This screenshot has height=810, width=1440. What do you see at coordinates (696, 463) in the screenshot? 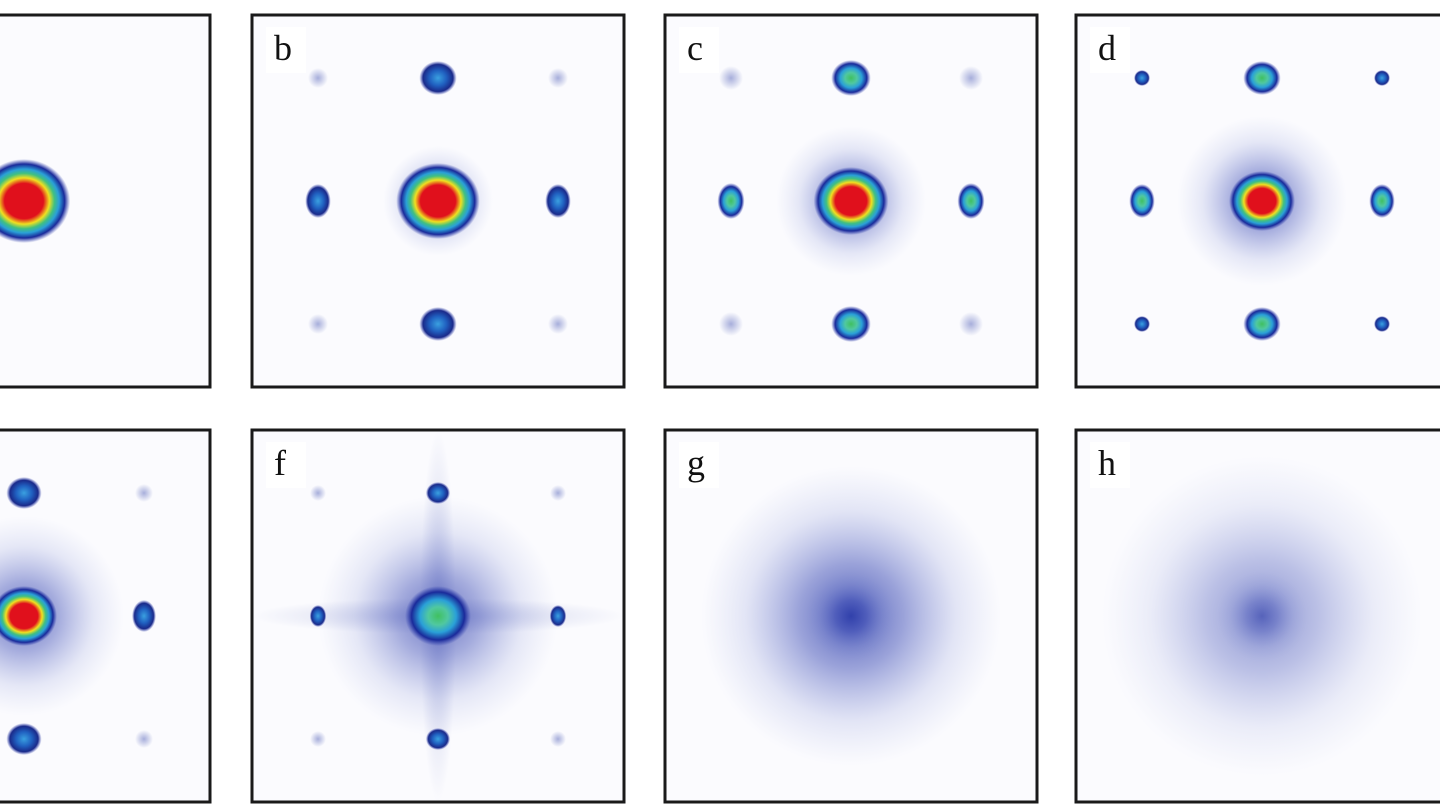
I see `panel-label: g` at bounding box center [696, 463].